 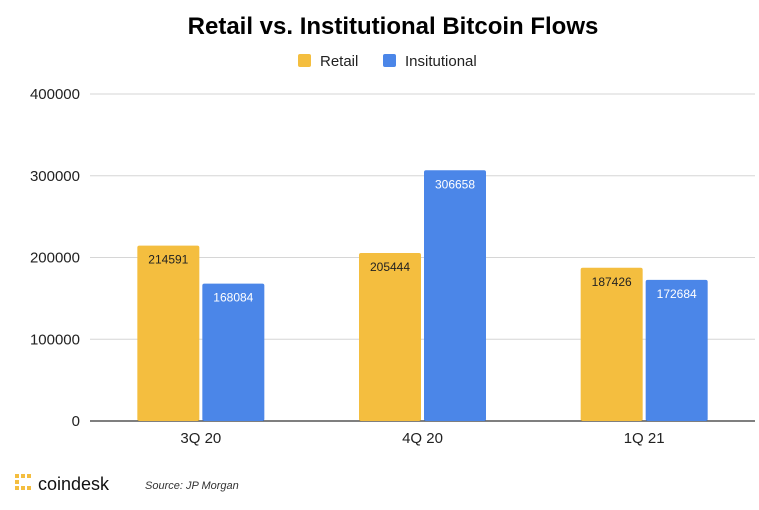 I want to click on bar-value-label: 214591, so click(x=168, y=260).